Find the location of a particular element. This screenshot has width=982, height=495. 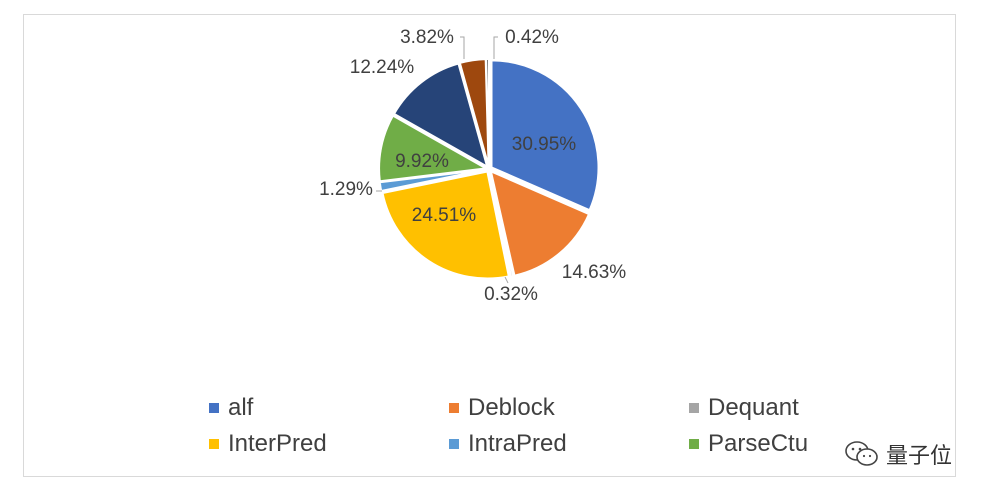

legend-item-alf: alf is located at coordinates (329, 408).